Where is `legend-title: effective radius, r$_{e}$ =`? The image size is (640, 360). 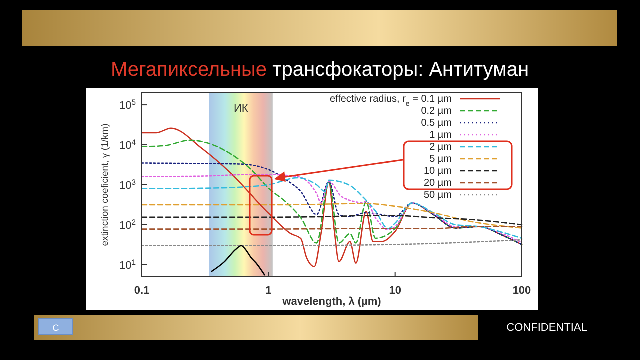
legend-title: effective radius, r$_{e}$ = is located at coordinates (374, 101).